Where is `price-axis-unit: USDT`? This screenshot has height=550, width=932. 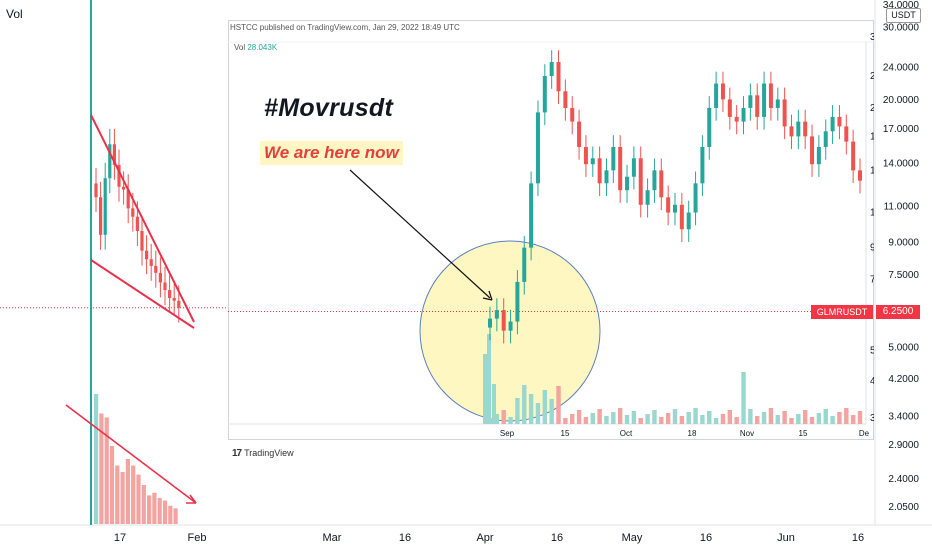 price-axis-unit: USDT is located at coordinates (903, 15).